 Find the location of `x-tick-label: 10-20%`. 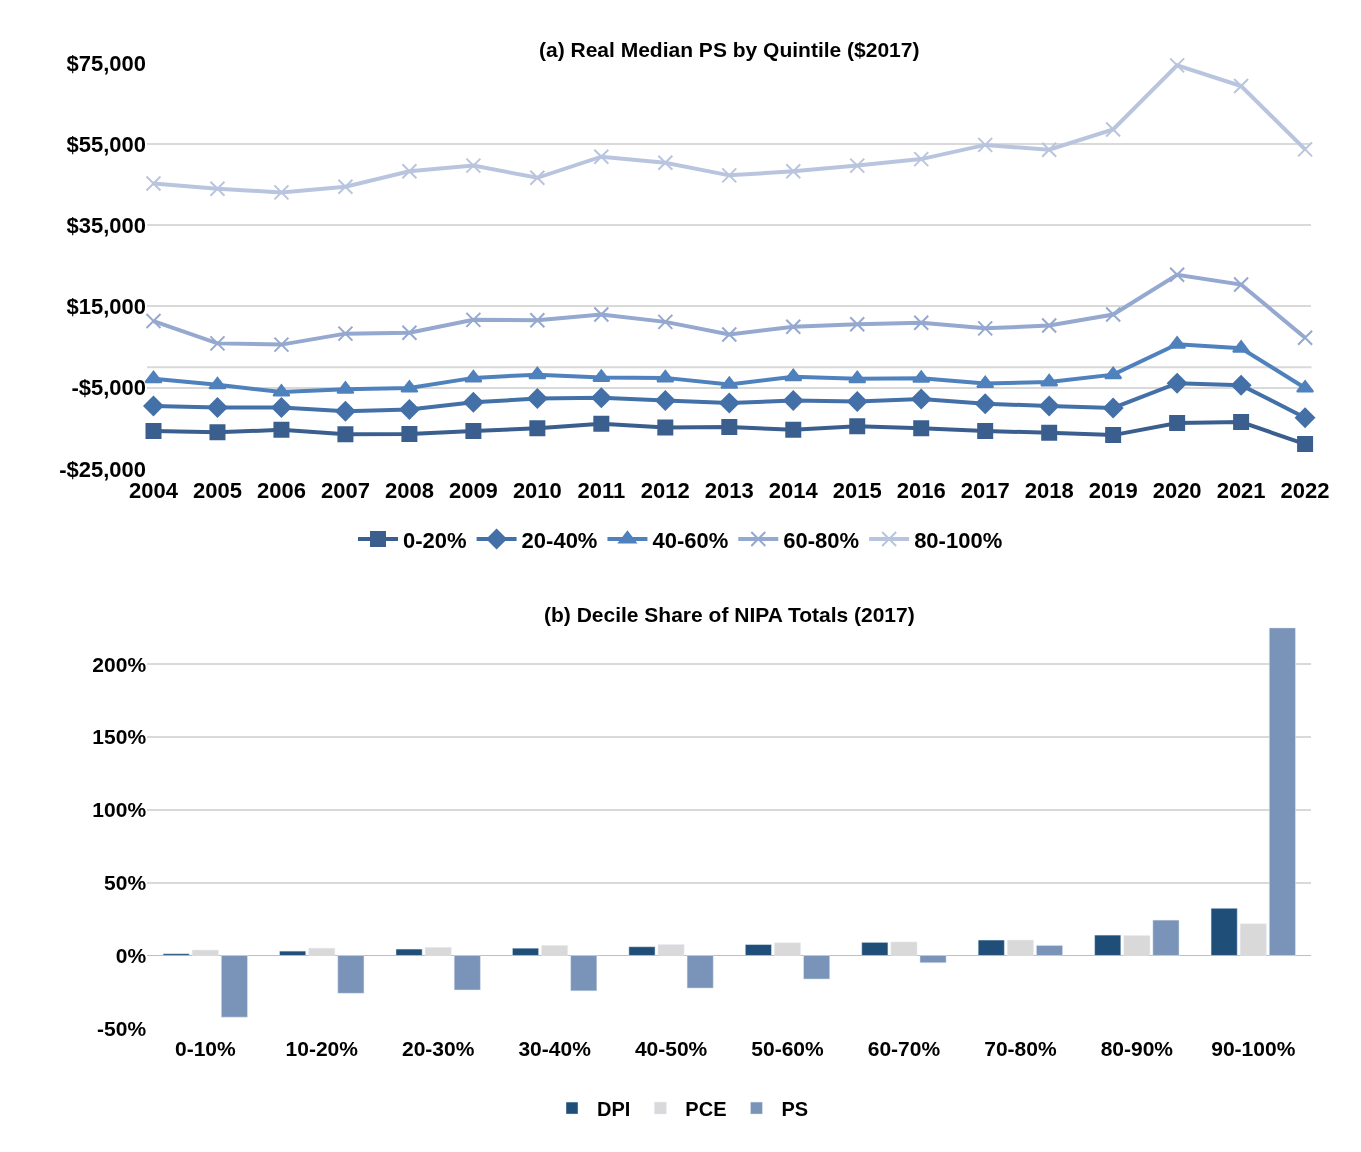

x-tick-label: 10-20% is located at coordinates (322, 1049).